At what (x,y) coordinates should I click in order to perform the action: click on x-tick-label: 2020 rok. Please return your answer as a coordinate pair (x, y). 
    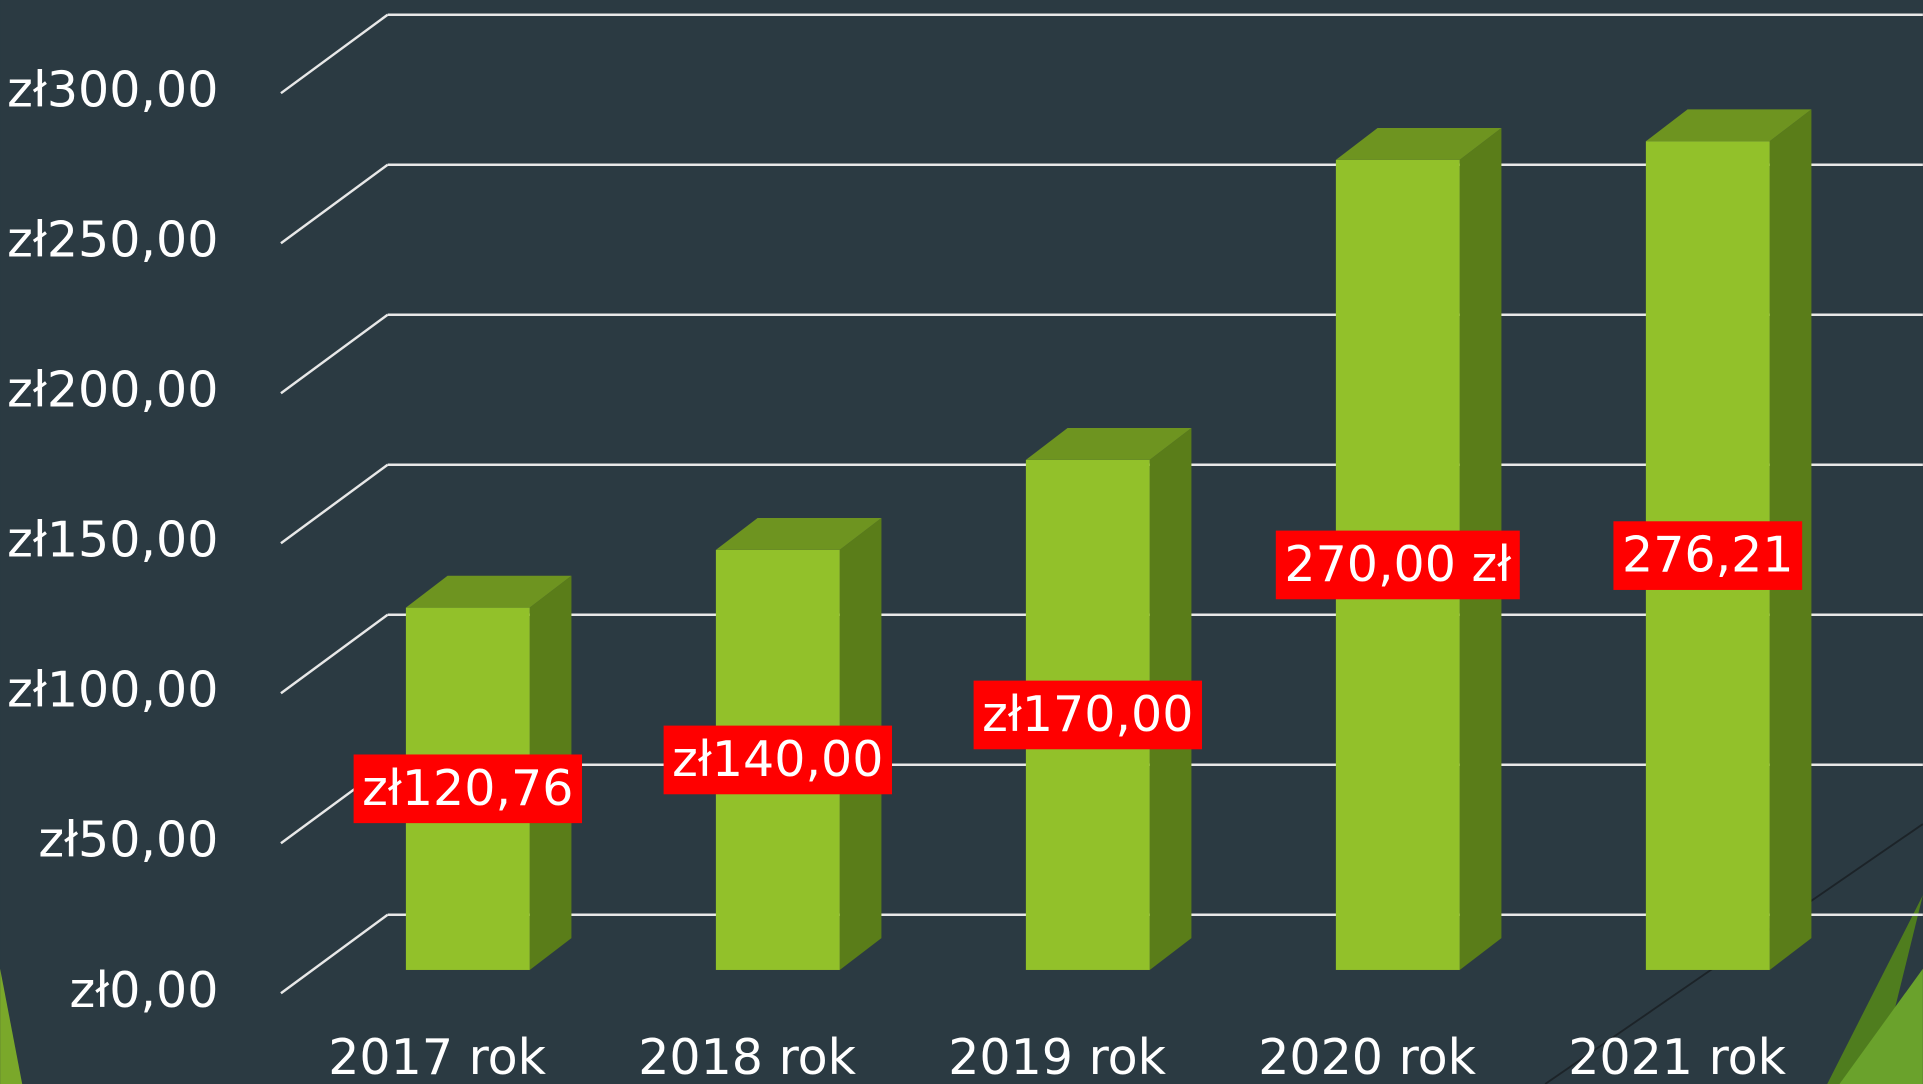
    Looking at the image, I should click on (1367, 1056).